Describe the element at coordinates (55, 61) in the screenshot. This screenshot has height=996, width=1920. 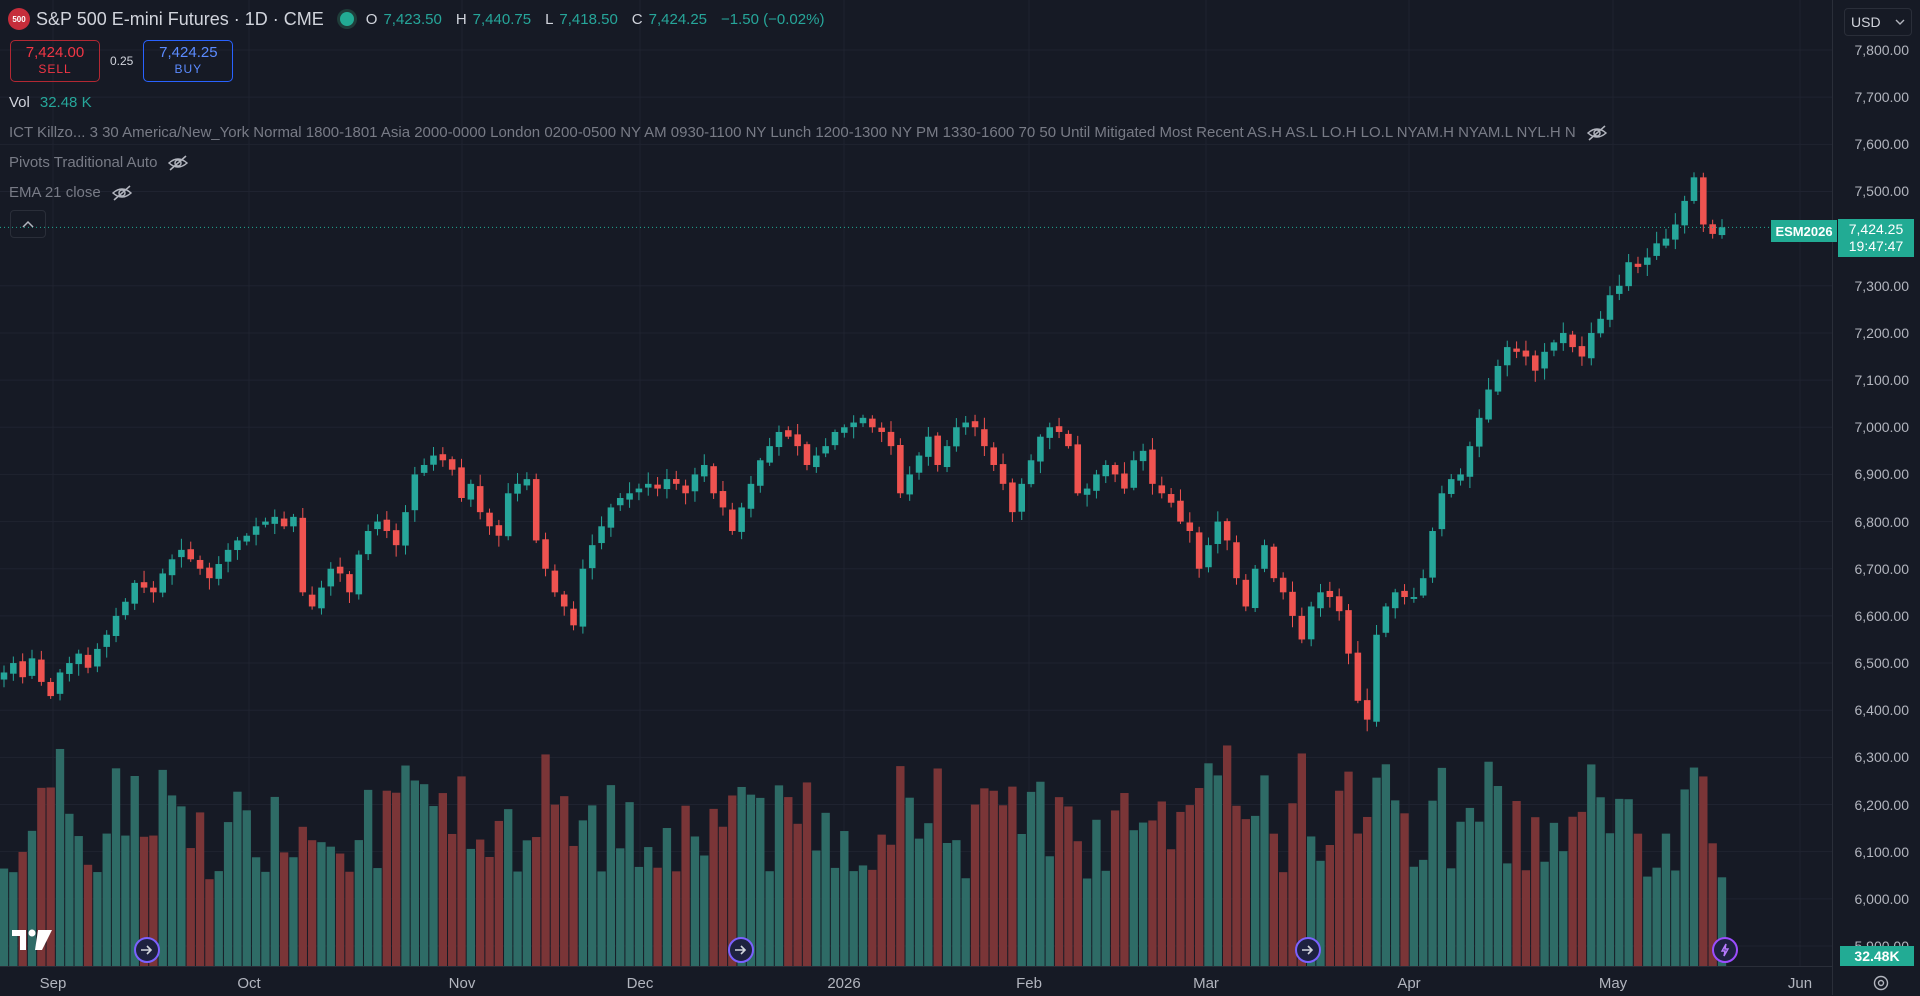
I see `sell-button: 7,424.00 SELL` at that location.